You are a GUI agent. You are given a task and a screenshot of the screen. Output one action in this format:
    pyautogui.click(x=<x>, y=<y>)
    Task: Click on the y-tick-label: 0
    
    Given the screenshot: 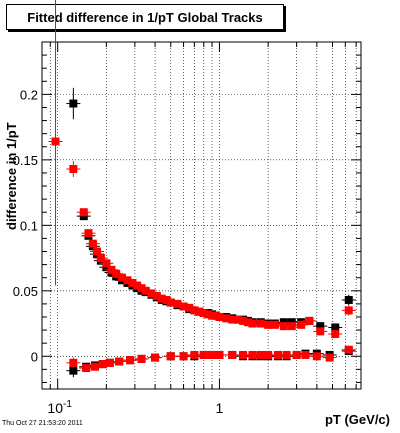 What is the action you would take?
    pyautogui.click(x=34, y=356)
    